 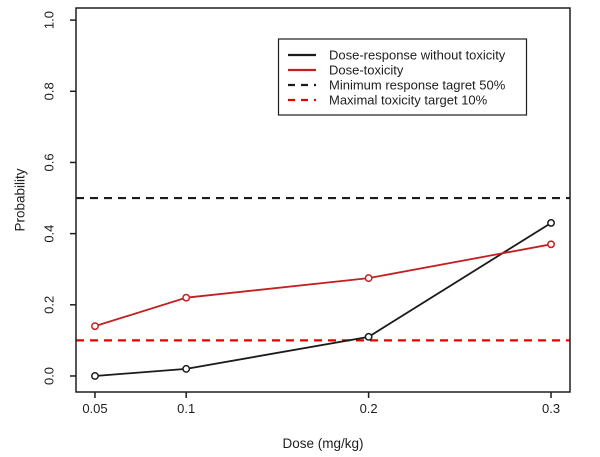 I want to click on x-axis-tick-label: 0.2, so click(x=369, y=408).